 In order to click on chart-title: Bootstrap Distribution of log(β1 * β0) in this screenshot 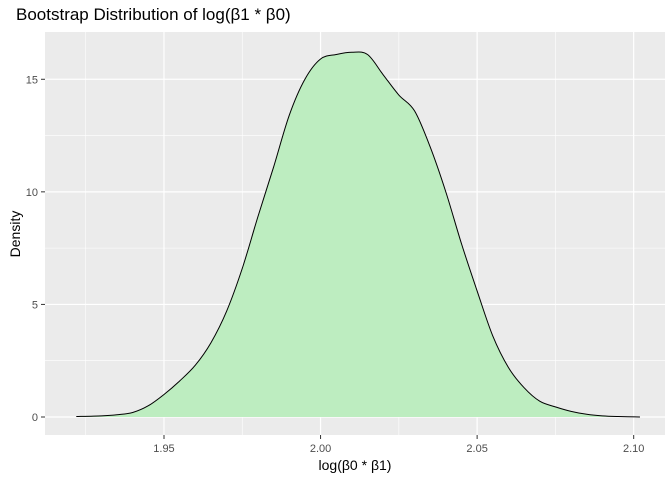, I will do `click(153, 14)`.